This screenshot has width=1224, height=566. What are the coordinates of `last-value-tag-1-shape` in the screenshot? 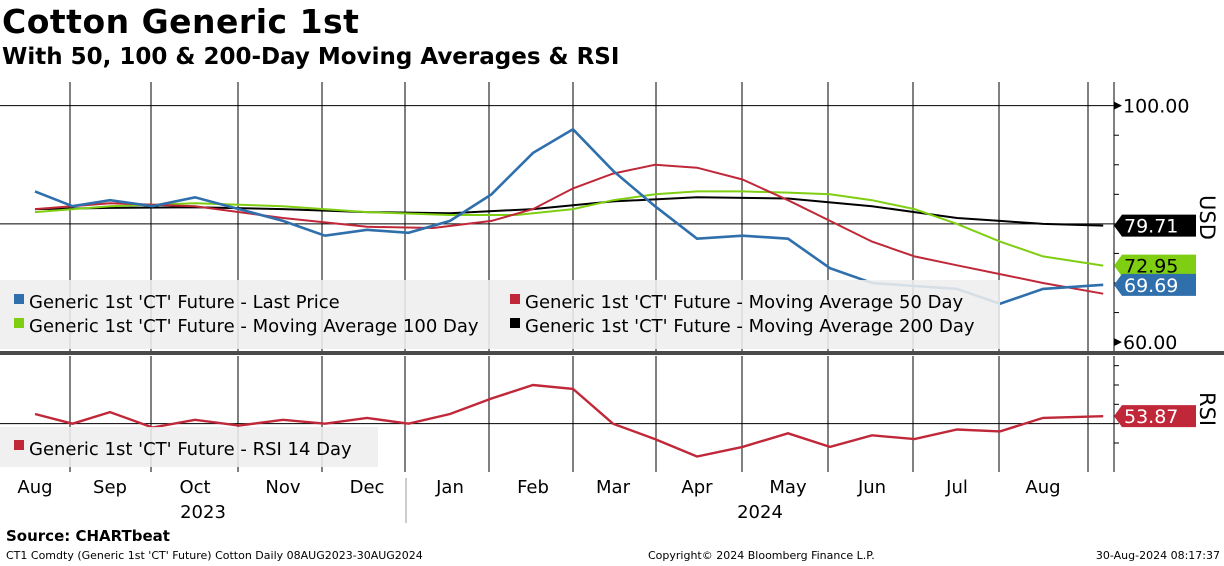 It's located at (1155, 265).